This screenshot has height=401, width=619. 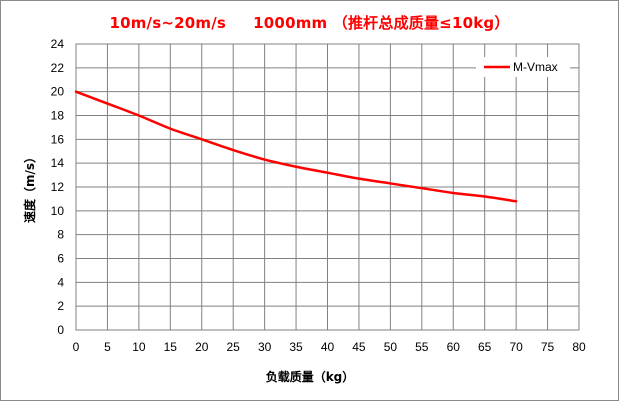 What do you see at coordinates (296, 347) in the screenshot?
I see `x-tick-label: 35` at bounding box center [296, 347].